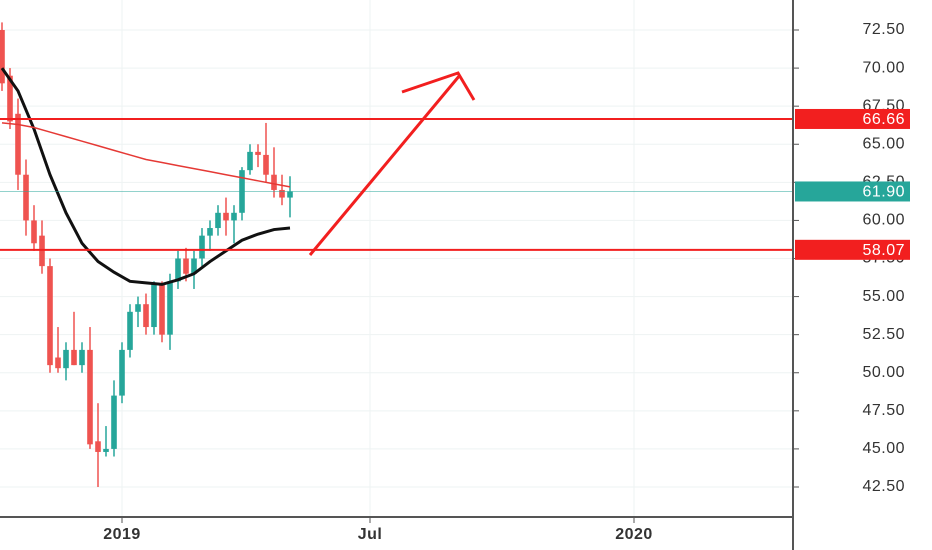 This screenshot has width=932, height=550. I want to click on y-tick-label: 72.50, so click(883, 29).